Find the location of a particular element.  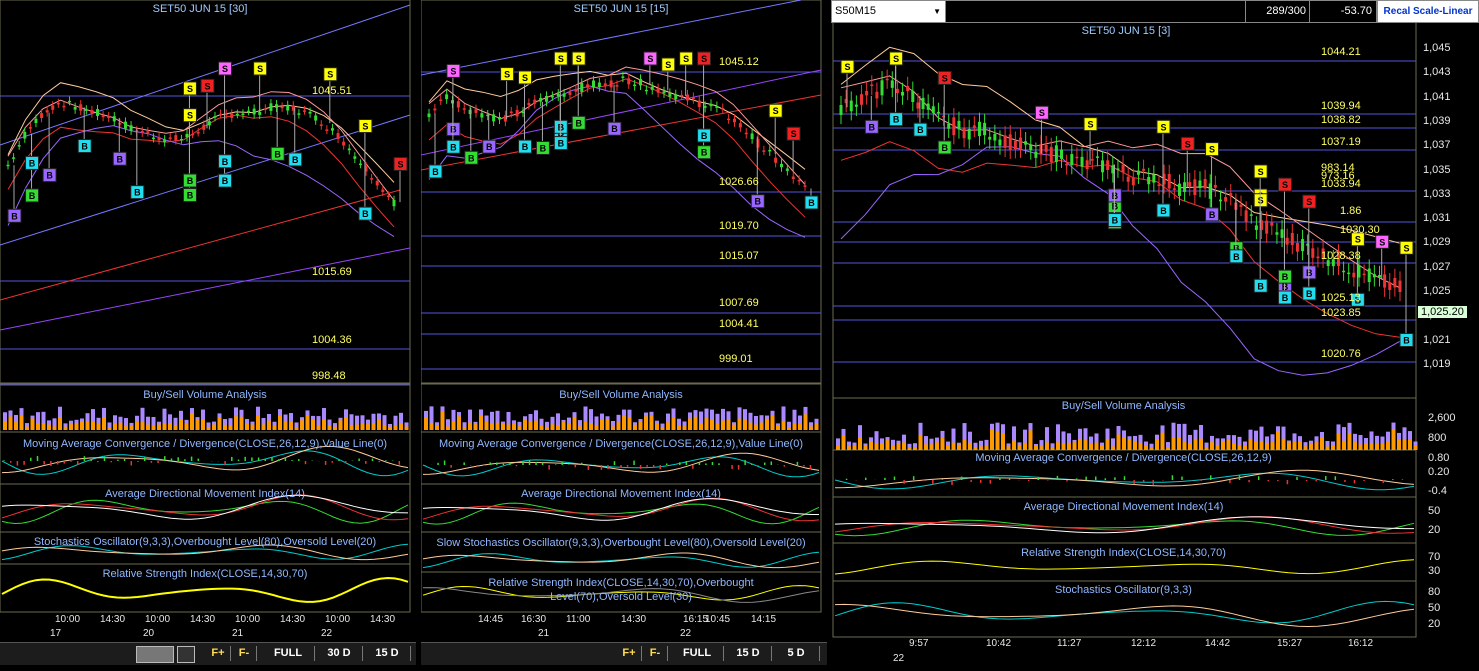

price-axis-label: 1,025 is located at coordinates (1437, 291).